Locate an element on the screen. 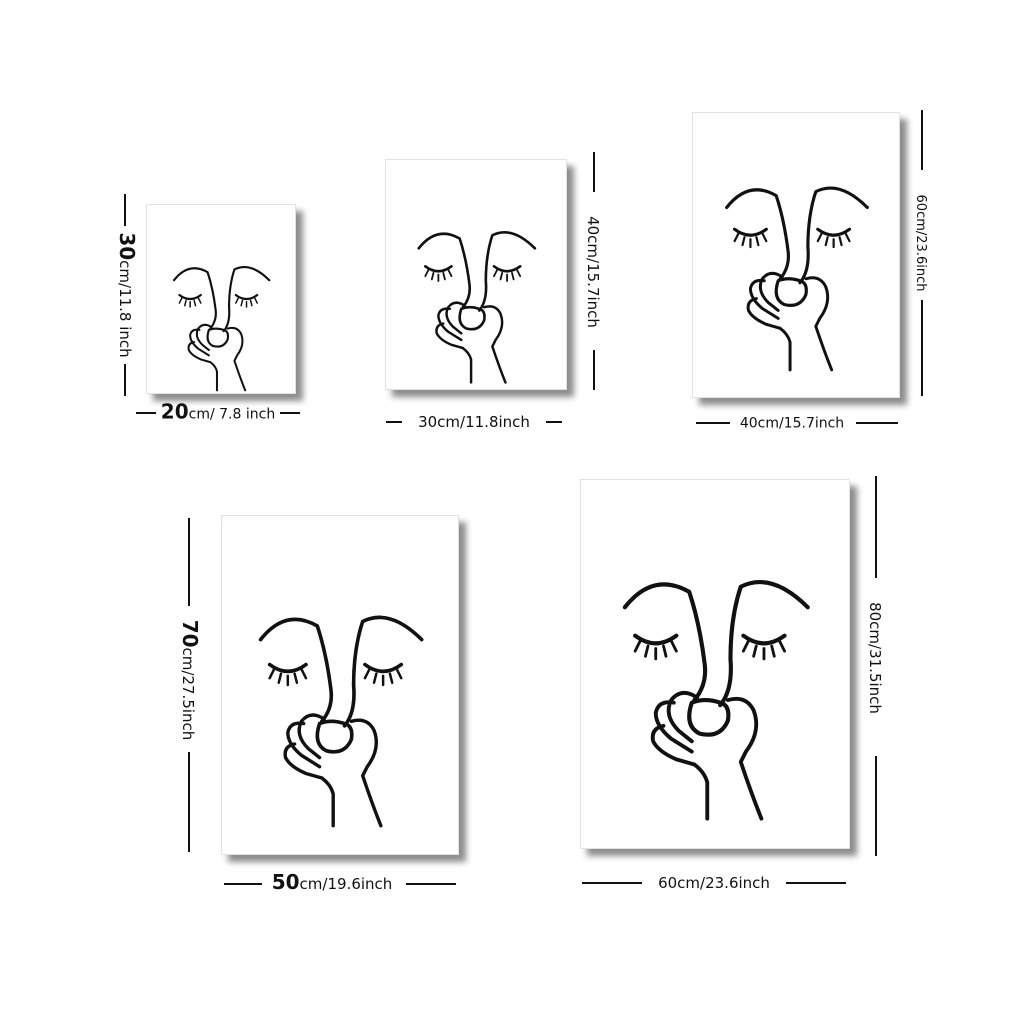 The height and width of the screenshot is (1024, 1024). height-label: 30cm/11.8 inch is located at coordinates (127, 295).